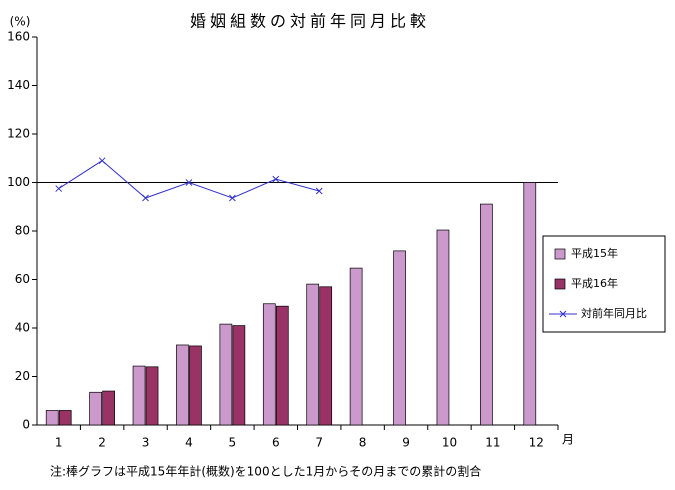 Image resolution: width=675 pixels, height=490 pixels. What do you see at coordinates (310, 21) in the screenshot?
I see `chart-title: 婚姻組数の対前年同月比較` at bounding box center [310, 21].